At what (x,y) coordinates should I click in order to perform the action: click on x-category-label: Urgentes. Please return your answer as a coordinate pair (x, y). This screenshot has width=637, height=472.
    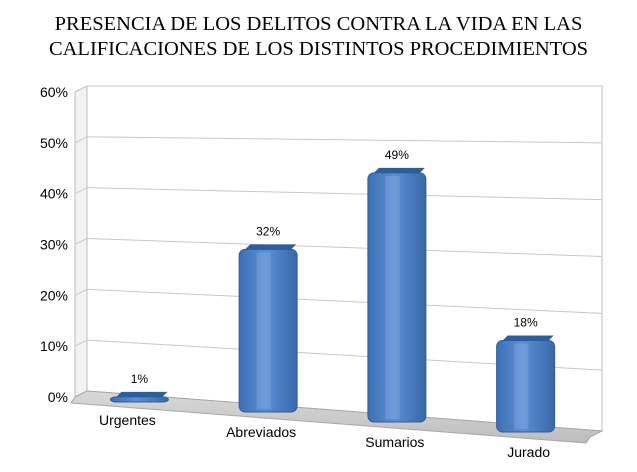
    Looking at the image, I should click on (127, 420).